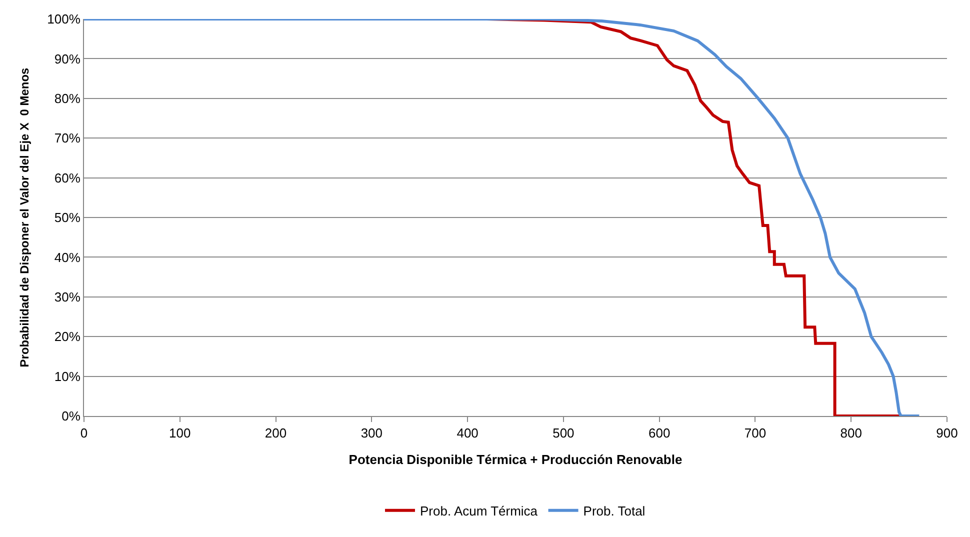 This screenshot has height=537, width=970. What do you see at coordinates (614, 510) in the screenshot?
I see `legend-label: Prob. Total` at bounding box center [614, 510].